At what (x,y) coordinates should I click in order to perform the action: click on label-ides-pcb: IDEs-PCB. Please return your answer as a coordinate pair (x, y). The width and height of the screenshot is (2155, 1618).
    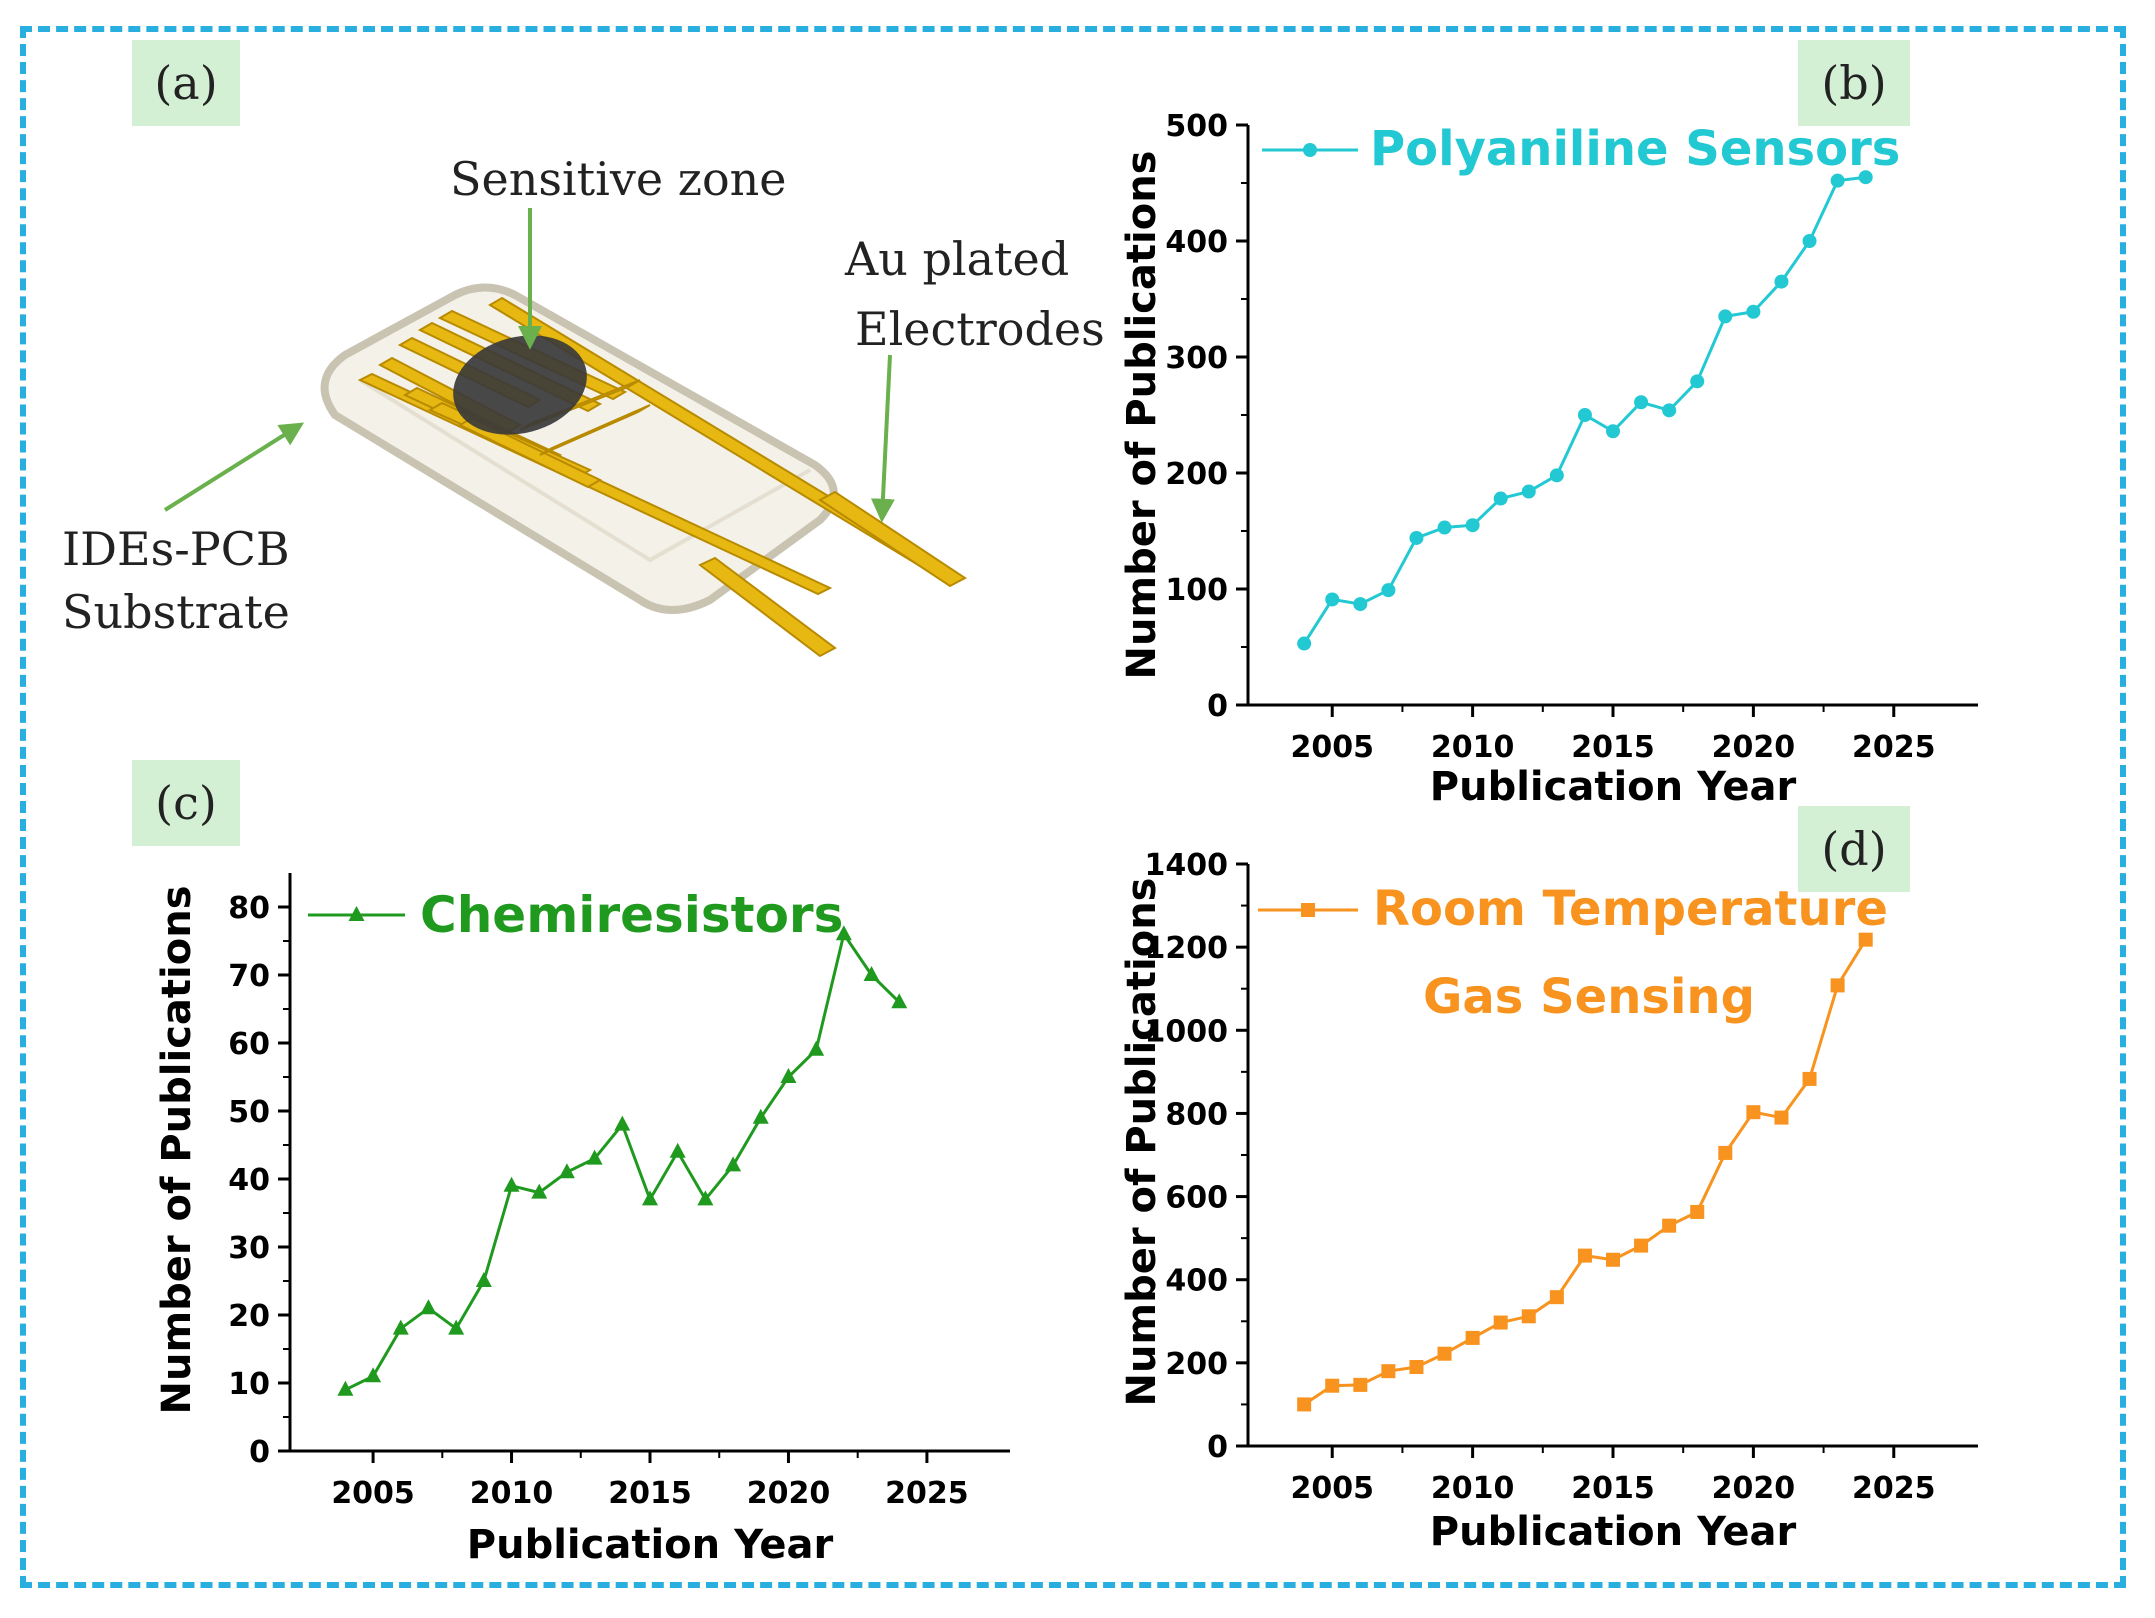
    Looking at the image, I should click on (176, 549).